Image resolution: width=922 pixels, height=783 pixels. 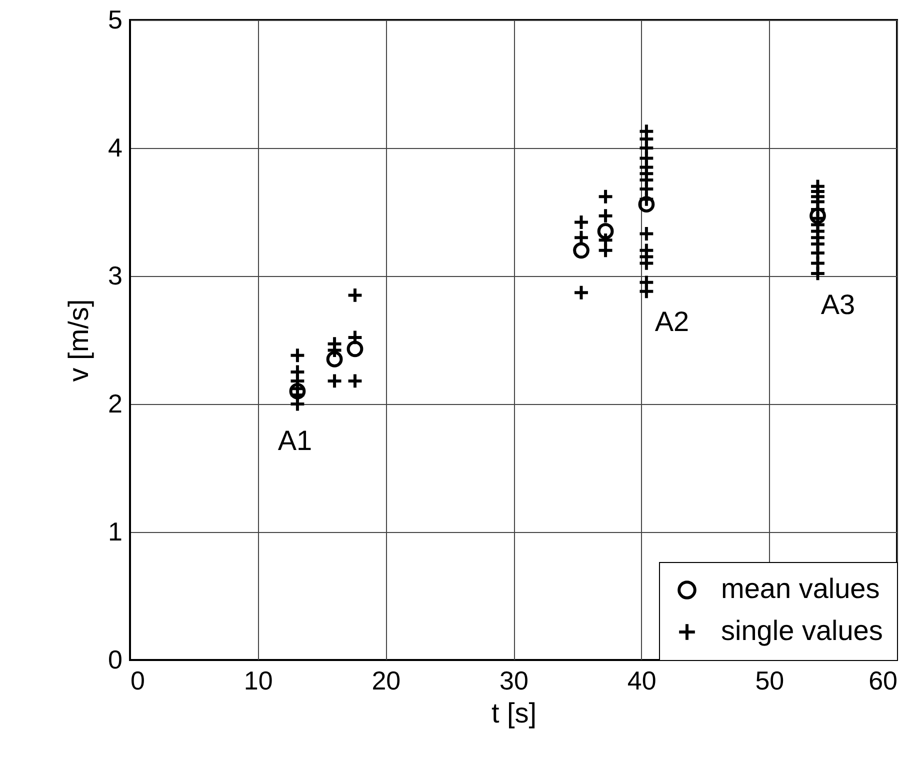 I want to click on legend-label: mean values, so click(x=800, y=588).